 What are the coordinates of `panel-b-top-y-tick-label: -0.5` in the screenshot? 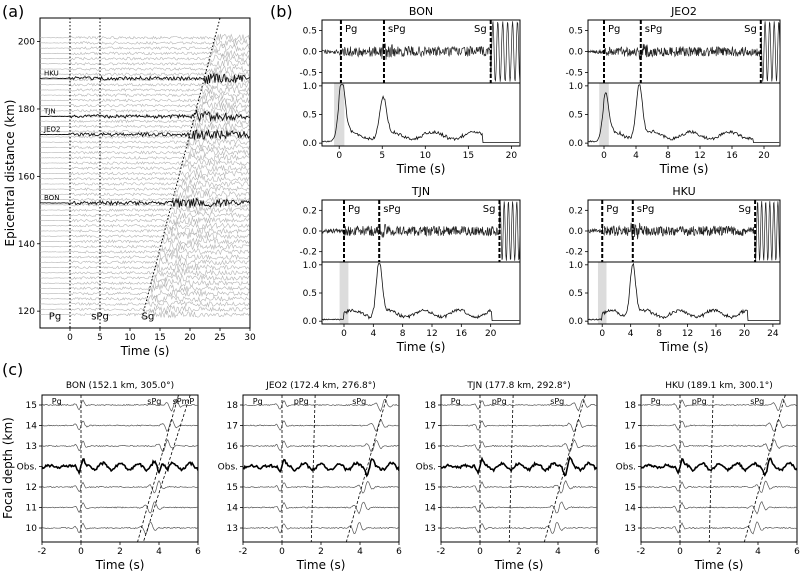 It's located at (574, 74).